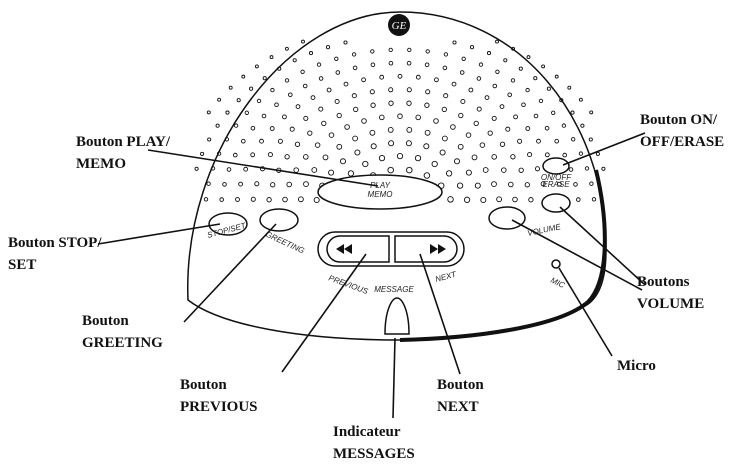 This screenshot has width=756, height=465. What do you see at coordinates (670, 293) in the screenshot?
I see `callout: Boutons VOLUME` at bounding box center [670, 293].